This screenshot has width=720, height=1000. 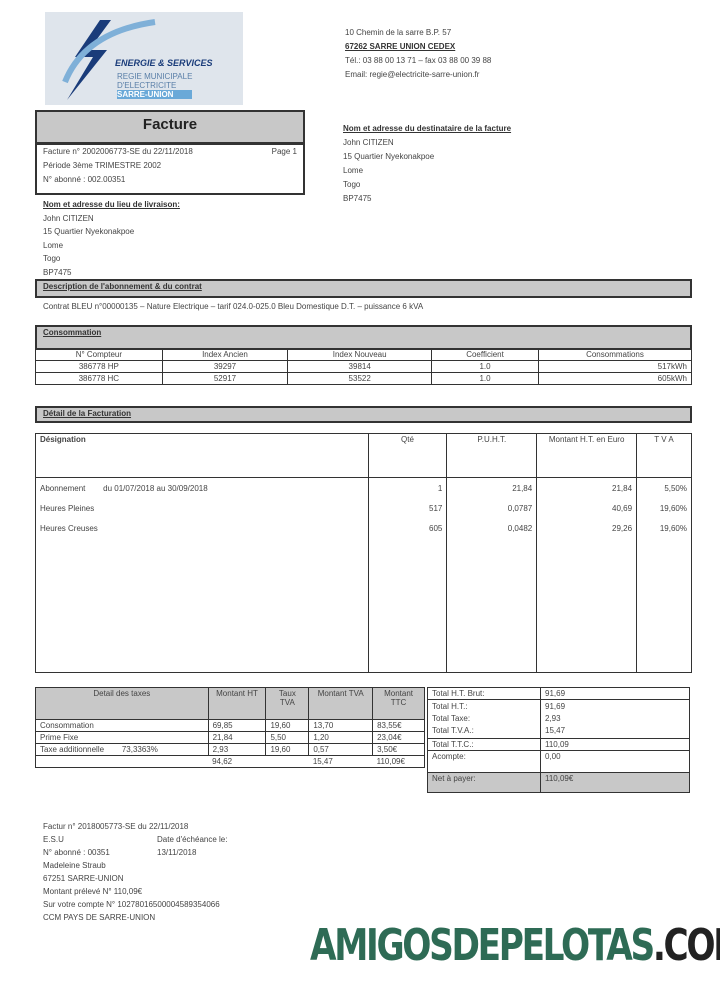 What do you see at coordinates (407, 455) in the screenshot?
I see `column-header: Qté` at bounding box center [407, 455].